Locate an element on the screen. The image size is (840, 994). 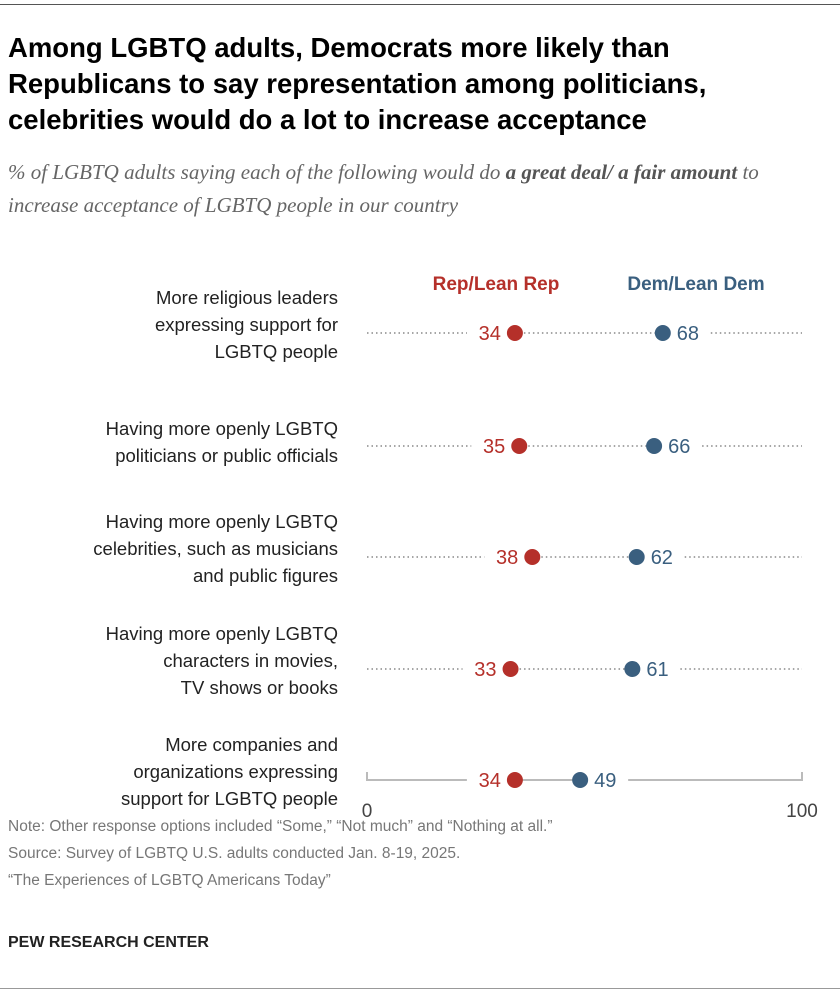
category-label-line: More companies and is located at coordinates (251, 744).